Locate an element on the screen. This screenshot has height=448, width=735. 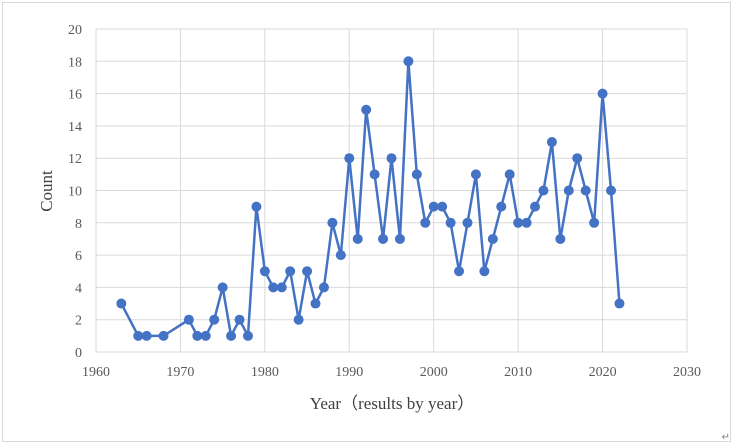
x-axis-title: Year（results by year） is located at coordinates (392, 403).